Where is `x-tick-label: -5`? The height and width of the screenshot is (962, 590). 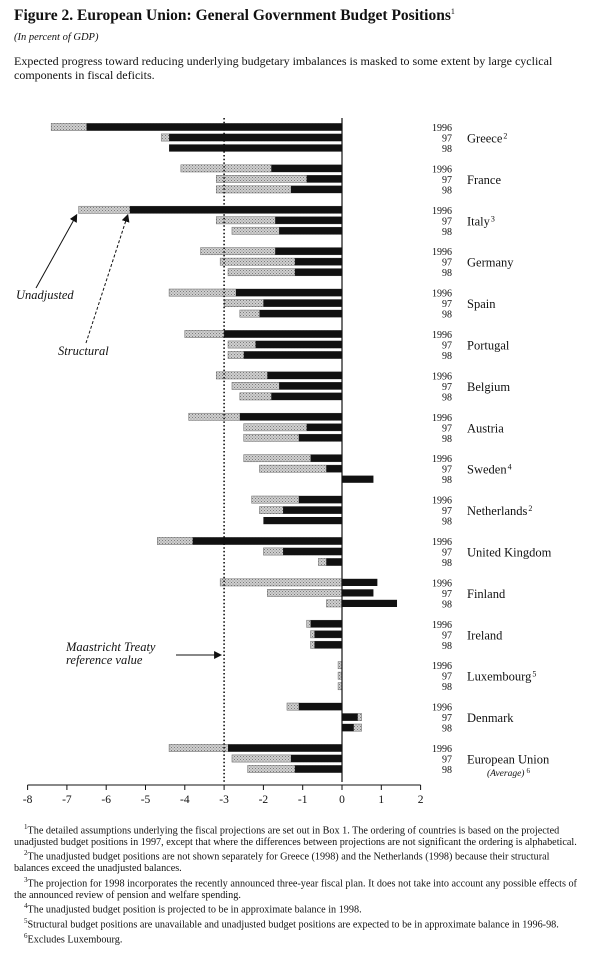
x-tick-label: -5 is located at coordinates (146, 800).